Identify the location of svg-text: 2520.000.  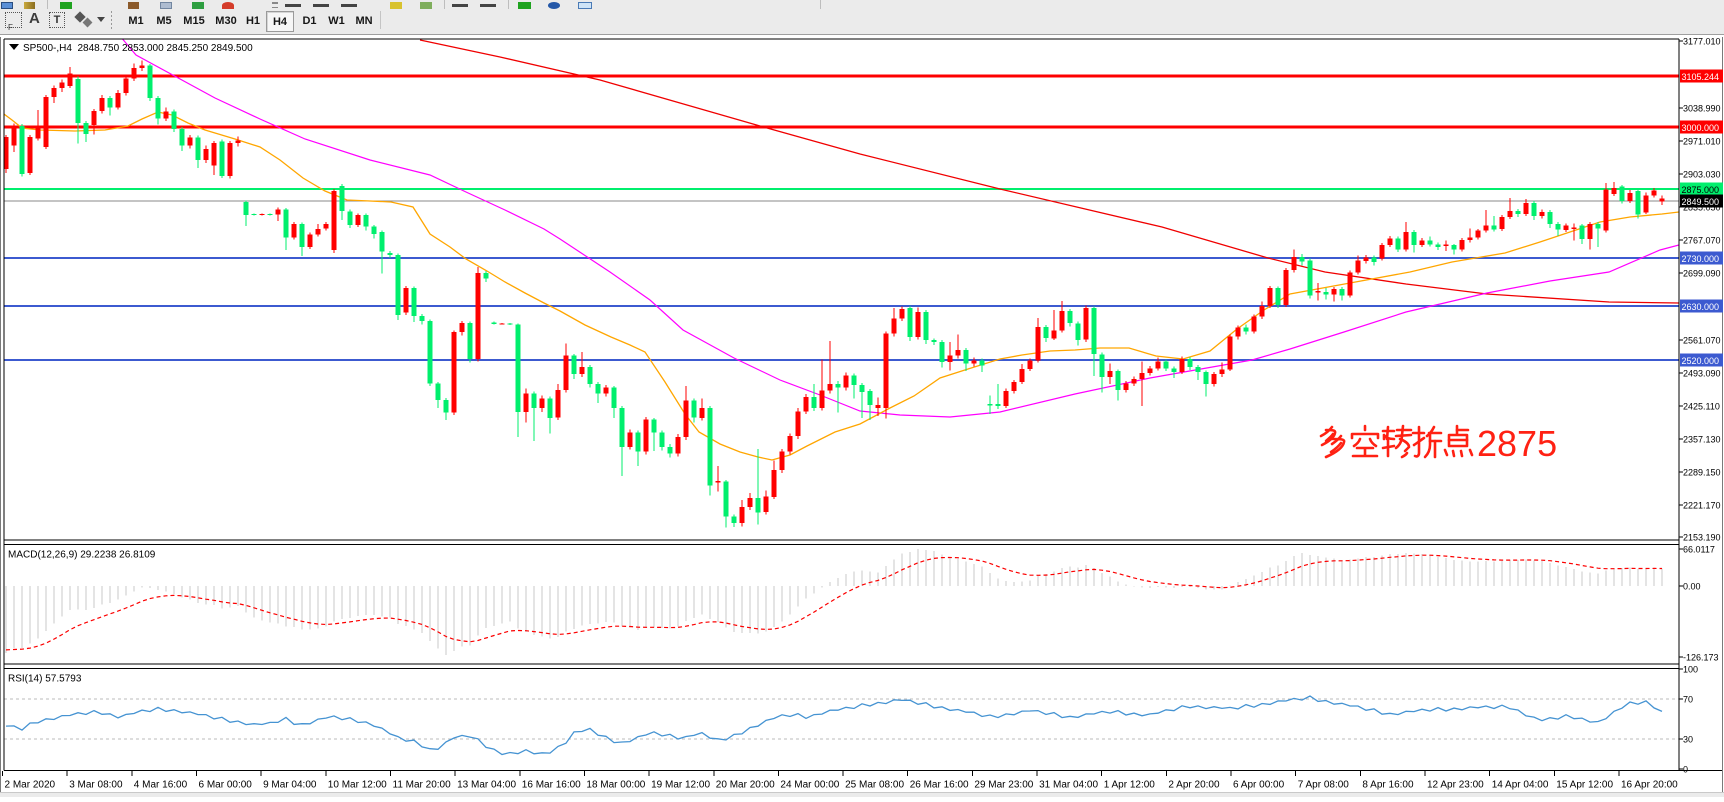
(1701, 361).